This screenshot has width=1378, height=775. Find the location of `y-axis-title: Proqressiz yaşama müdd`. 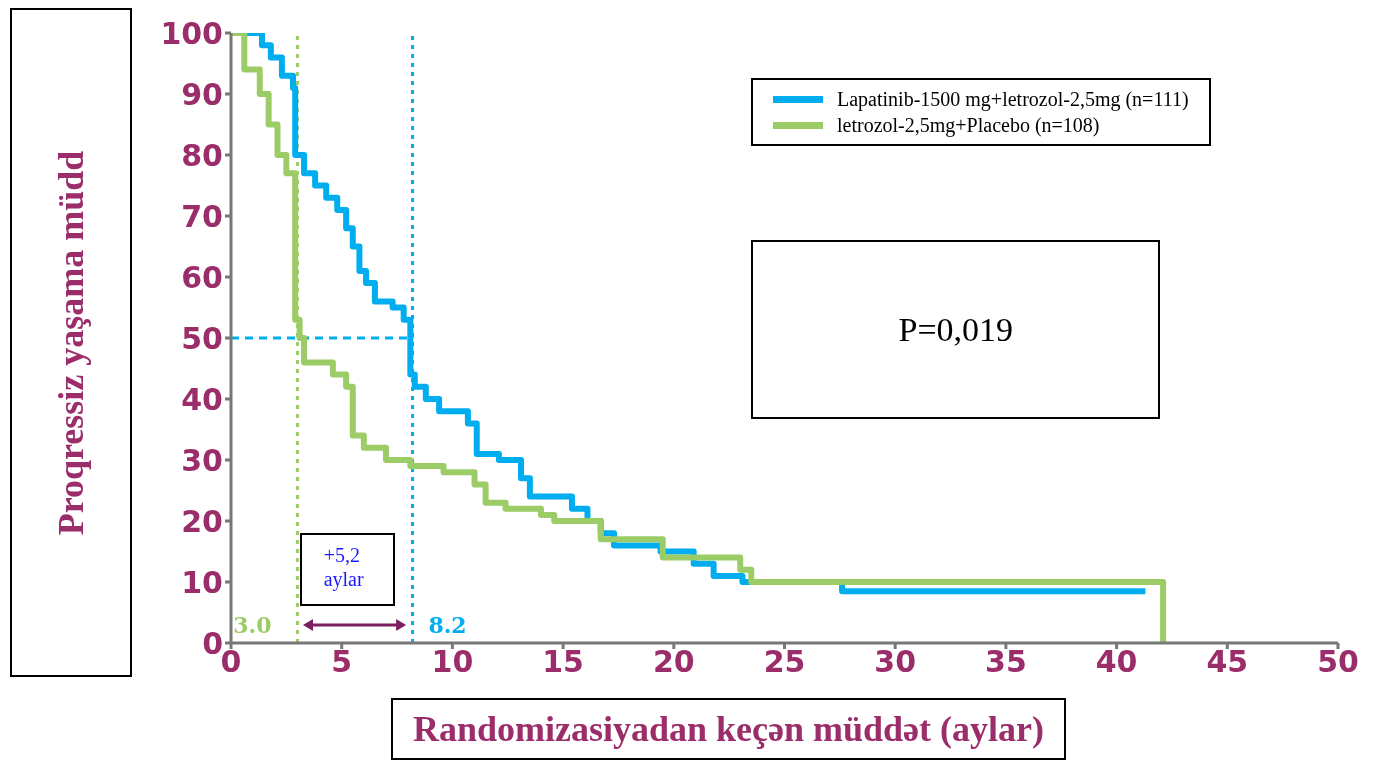

y-axis-title: Proqressiz yaşama müdd is located at coordinates (71, 342).